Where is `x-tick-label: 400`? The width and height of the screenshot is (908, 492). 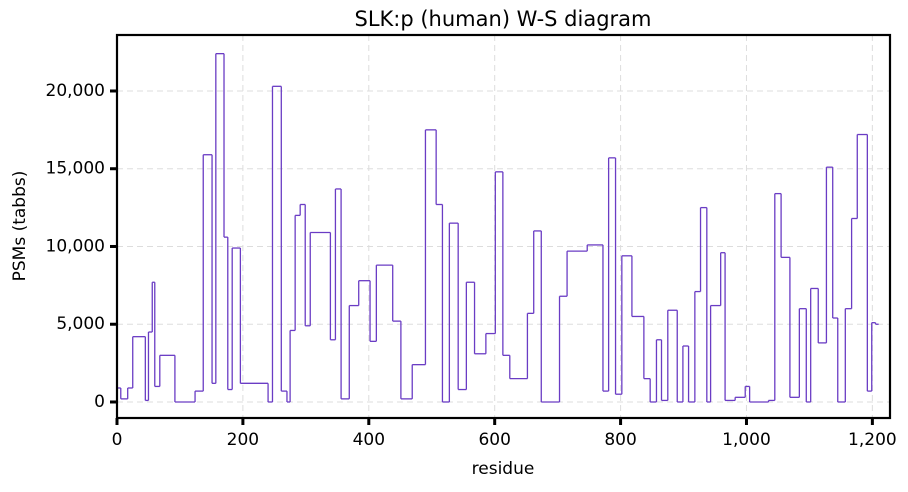 x-tick-label: 400 is located at coordinates (369, 440).